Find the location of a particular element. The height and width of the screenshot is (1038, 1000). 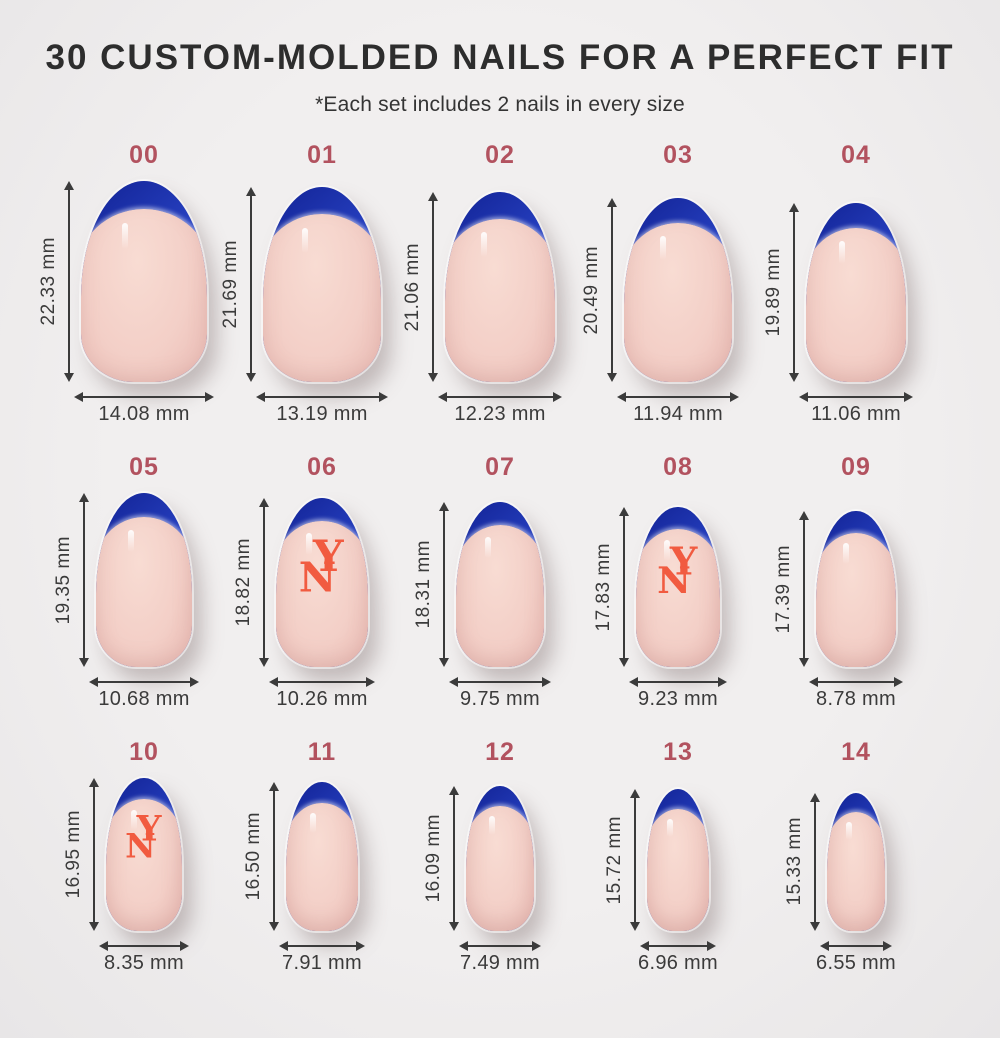

nail-size-cell: 00 22.33 mm 14.08 mm is located at coordinates (126, 283).